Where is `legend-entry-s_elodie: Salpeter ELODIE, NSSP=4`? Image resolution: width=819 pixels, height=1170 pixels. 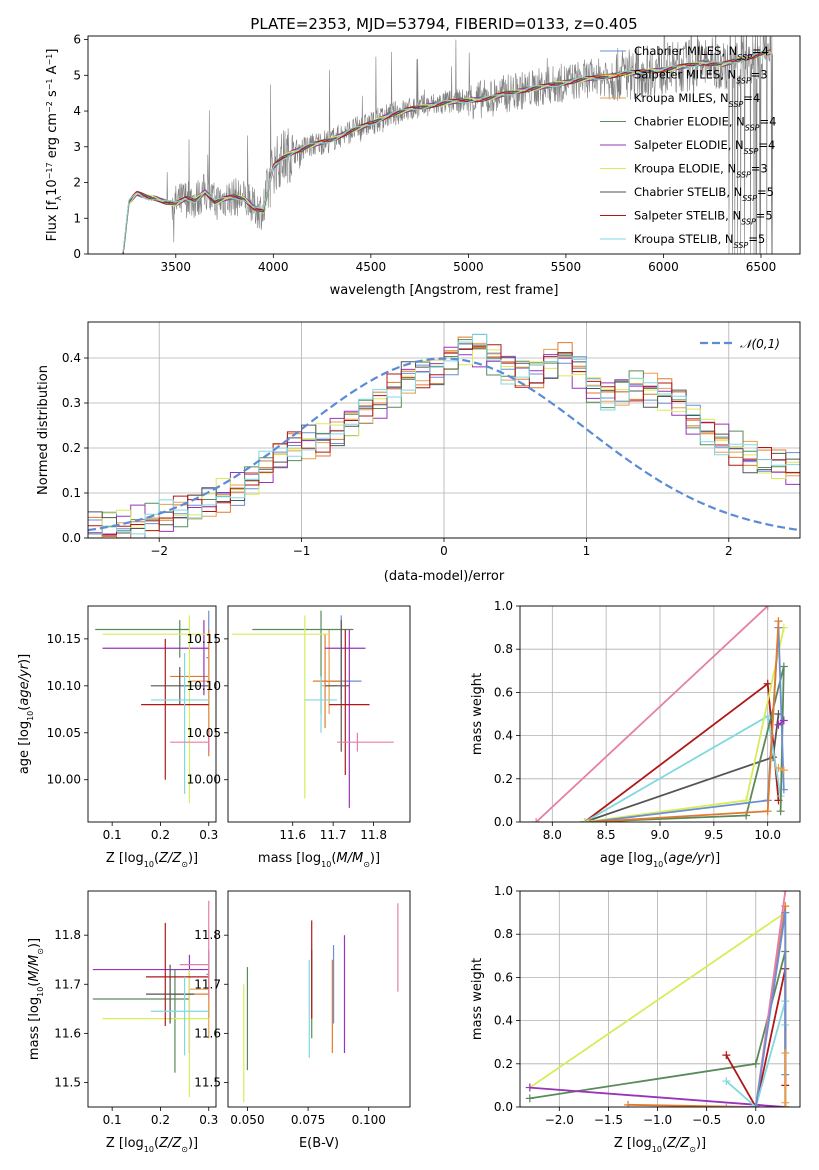
legend-entry-s_elodie: Salpeter ELODIE, NSSP=4 is located at coordinates (704, 147).